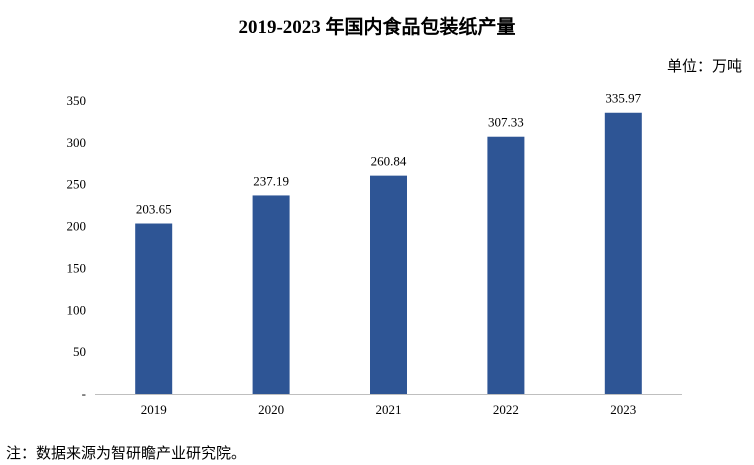 The image size is (754, 465). Describe the element at coordinates (154, 308) in the screenshot. I see `bar-2019` at that location.